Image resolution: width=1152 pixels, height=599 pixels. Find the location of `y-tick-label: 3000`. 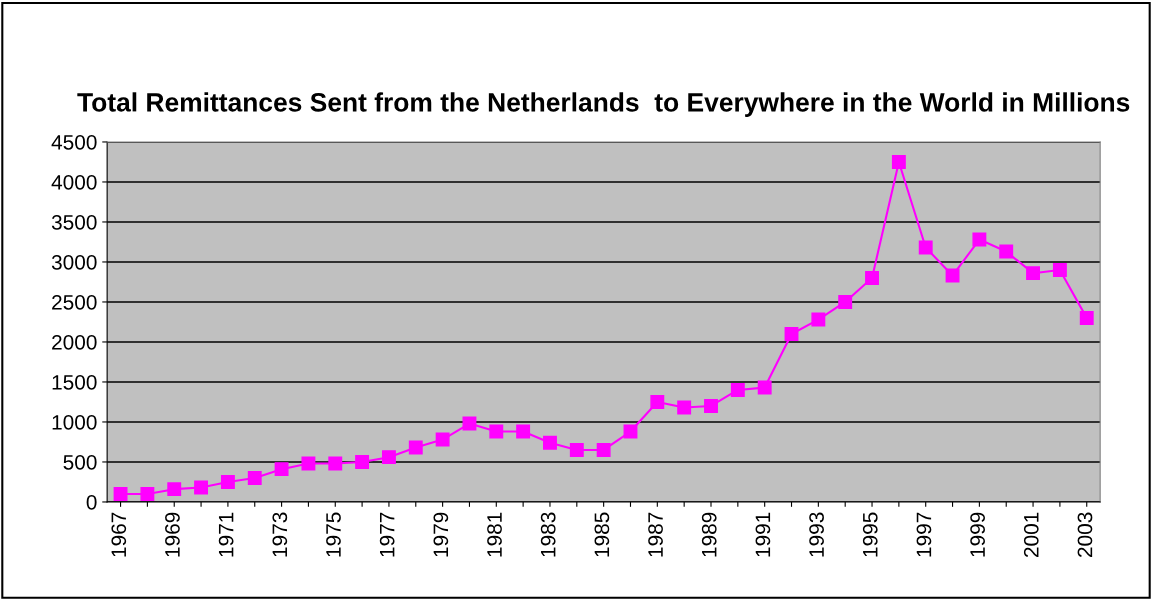

y-tick-label: 3000 is located at coordinates (74, 262).